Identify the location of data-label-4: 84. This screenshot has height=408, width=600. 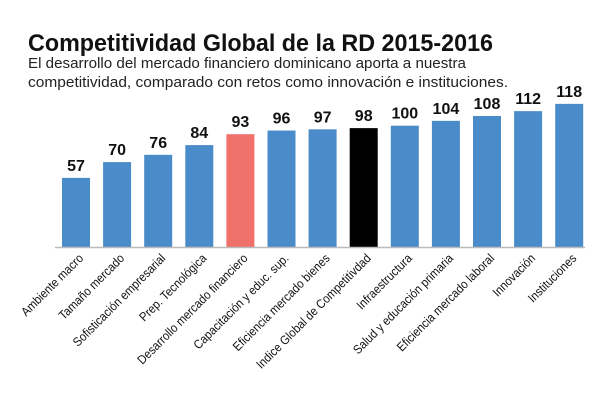
(199, 133).